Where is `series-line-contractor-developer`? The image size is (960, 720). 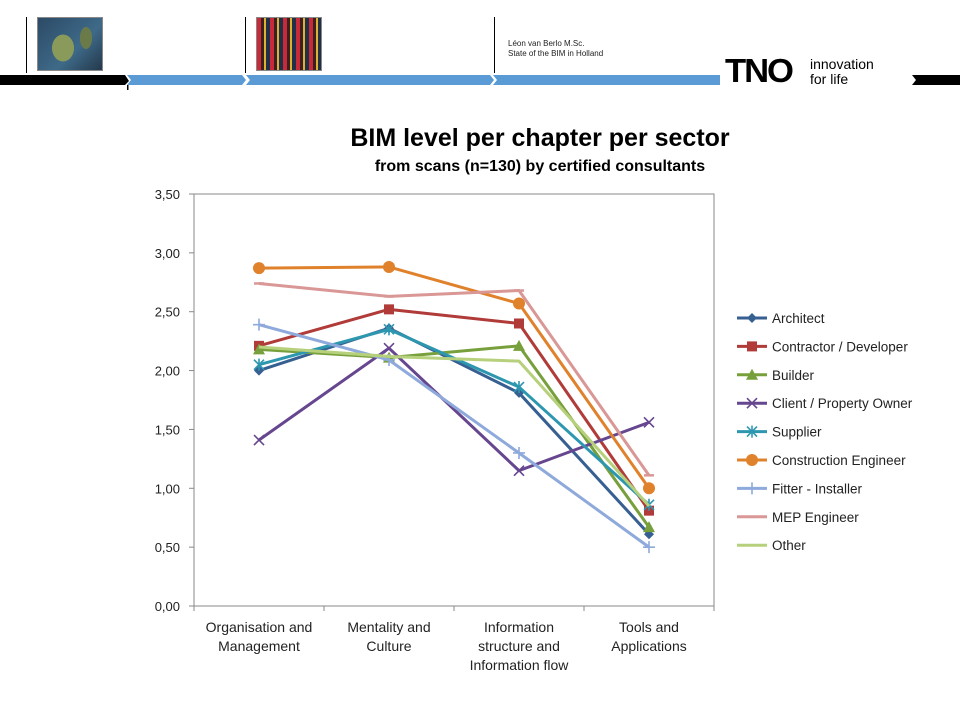 series-line-contractor-developer is located at coordinates (454, 409).